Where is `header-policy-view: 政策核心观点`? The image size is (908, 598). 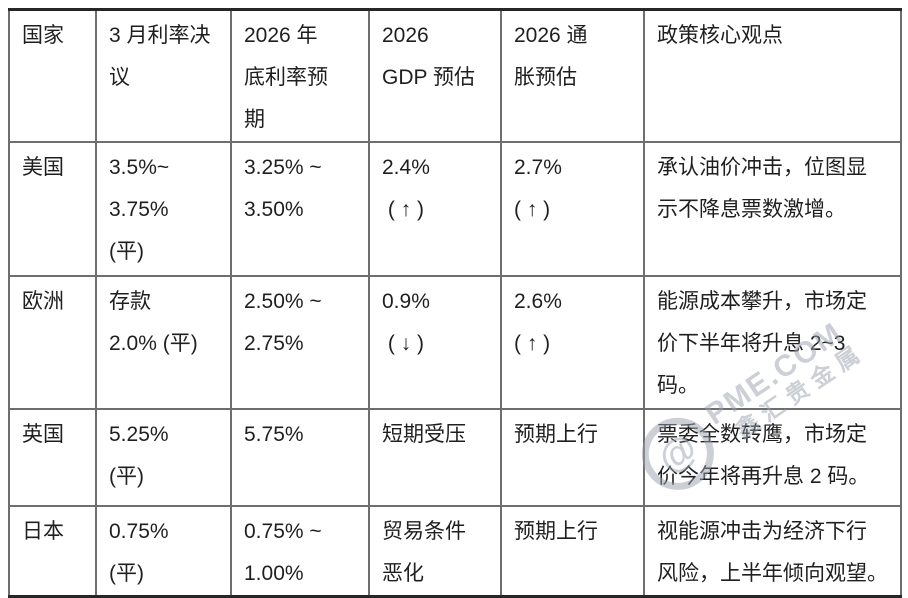 header-policy-view: 政策核心观点 is located at coordinates (772, 75).